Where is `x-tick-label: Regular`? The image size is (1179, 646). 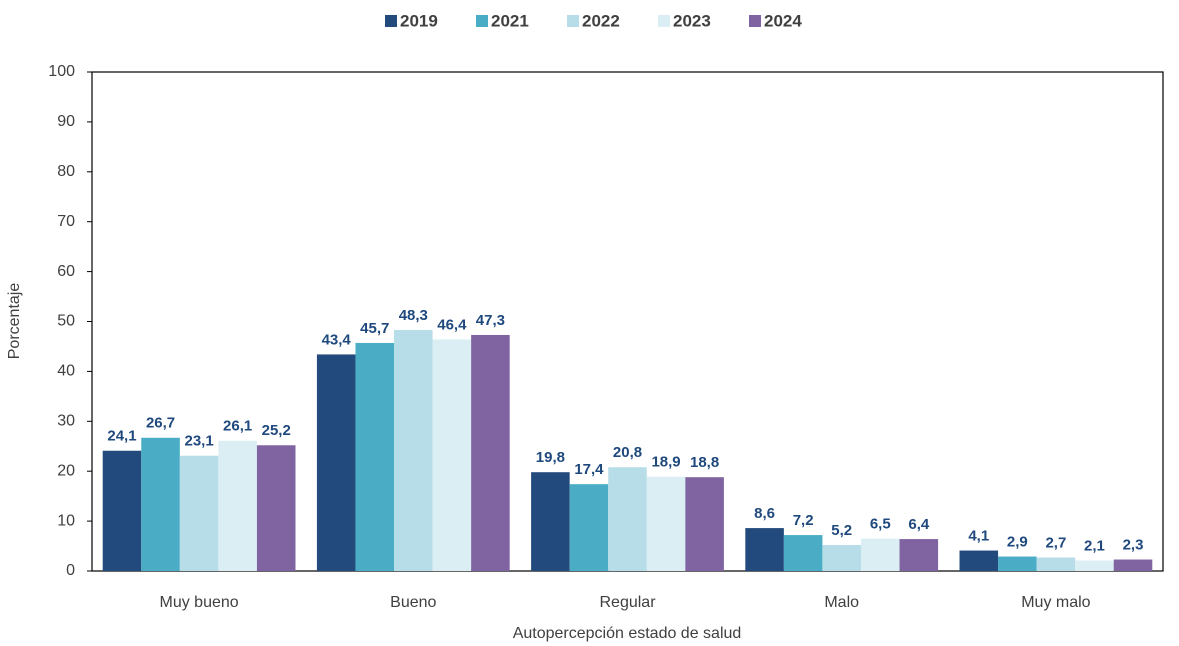
x-tick-label: Regular is located at coordinates (627, 602).